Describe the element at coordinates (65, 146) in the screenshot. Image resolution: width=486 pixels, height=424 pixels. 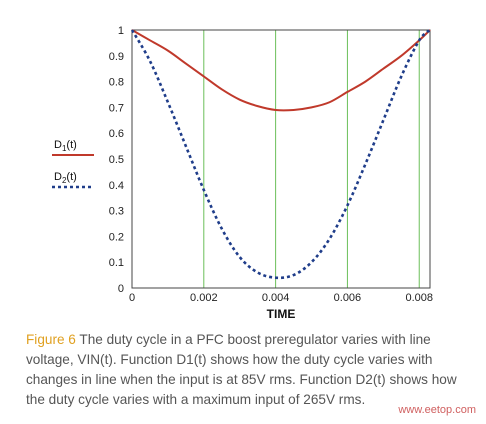
I see `legend-label-d1: D1(t)` at that location.